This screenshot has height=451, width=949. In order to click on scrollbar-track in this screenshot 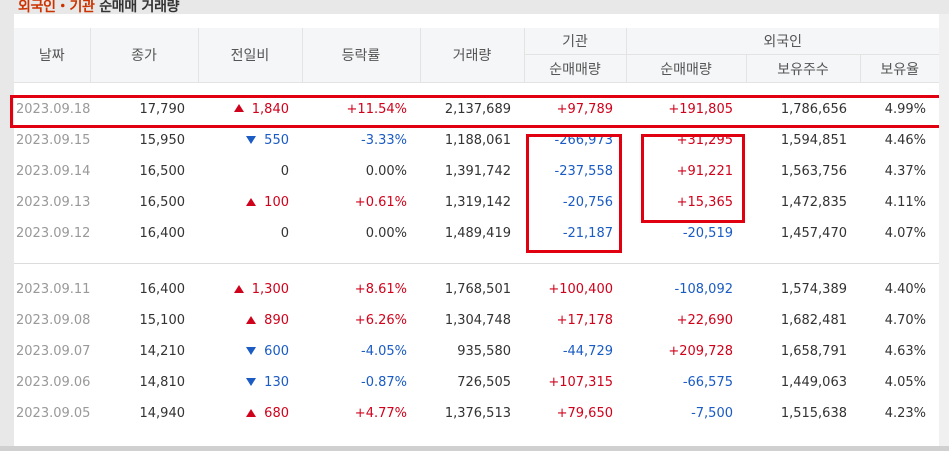, I will do `click(944, 230)`.